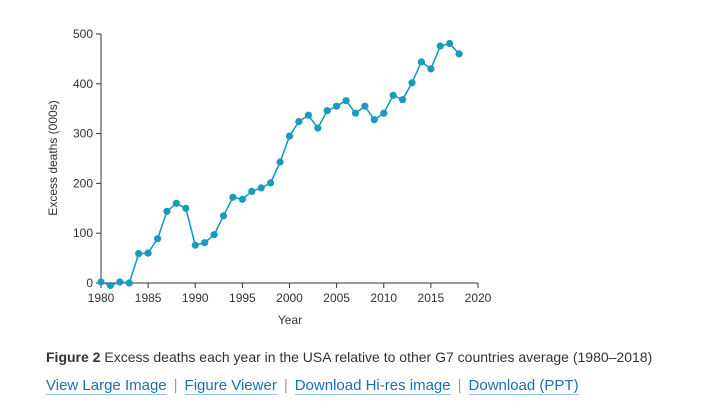  What do you see at coordinates (101, 298) in the screenshot?
I see `x-tick-label: 1980` at bounding box center [101, 298].